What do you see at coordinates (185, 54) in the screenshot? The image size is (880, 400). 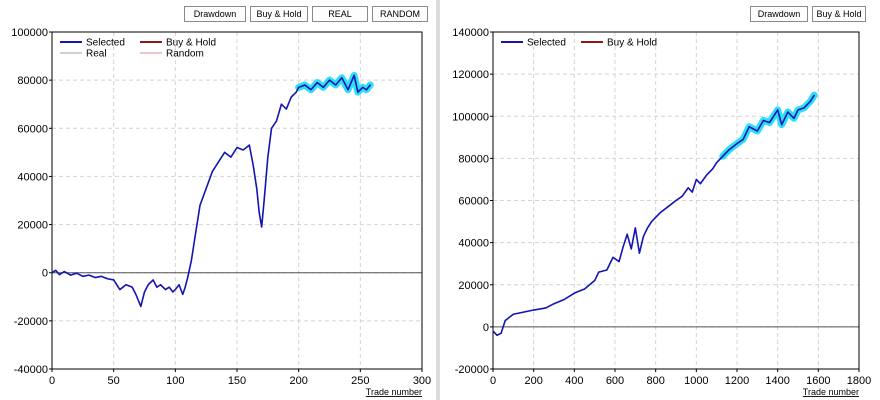 I see `left-legend-label: Random` at bounding box center [185, 54].